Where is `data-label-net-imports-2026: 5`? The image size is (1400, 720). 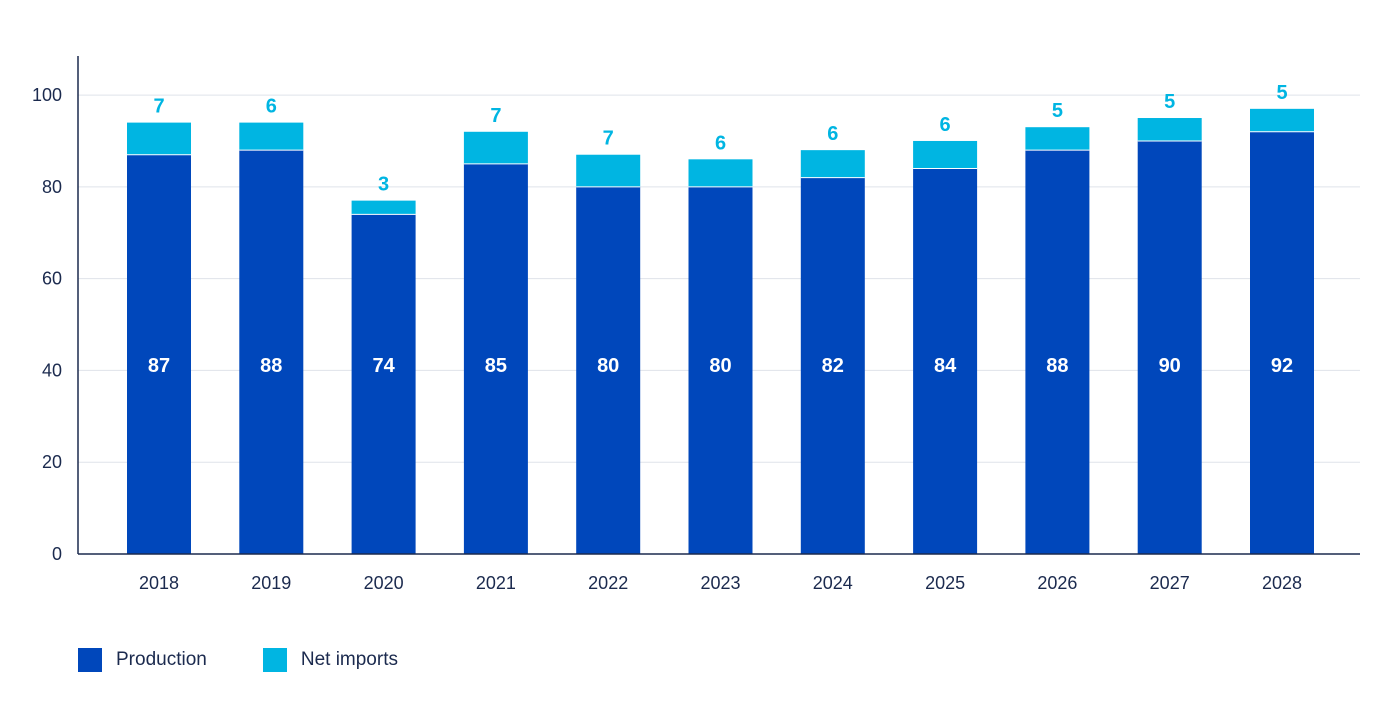 data-label-net-imports-2026: 5 is located at coordinates (1057, 111).